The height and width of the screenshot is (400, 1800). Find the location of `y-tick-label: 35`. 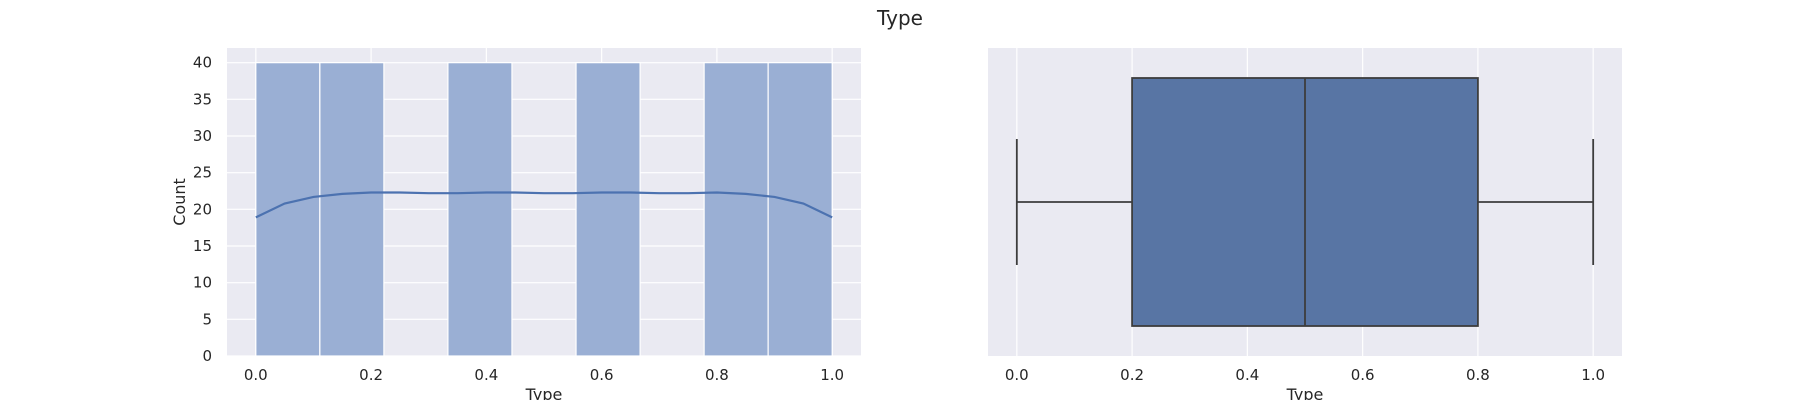

y-tick-label: 35 is located at coordinates (202, 99).